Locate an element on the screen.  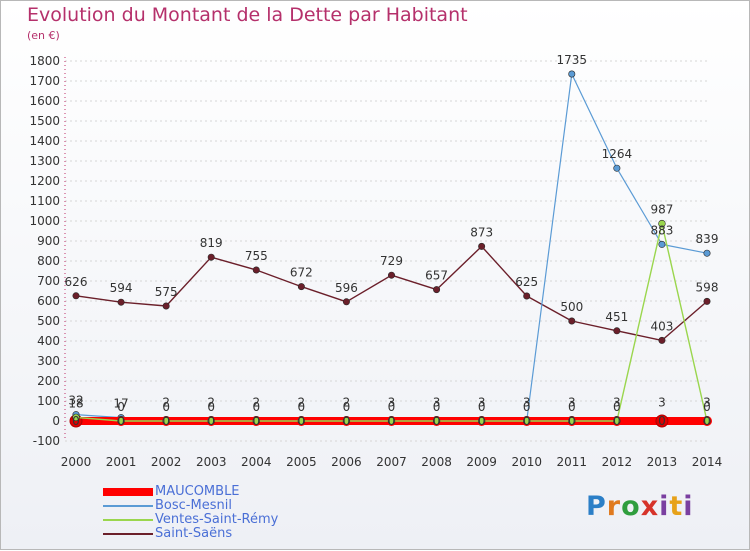
saint-saens-value-label: 403 is located at coordinates (661, 326).